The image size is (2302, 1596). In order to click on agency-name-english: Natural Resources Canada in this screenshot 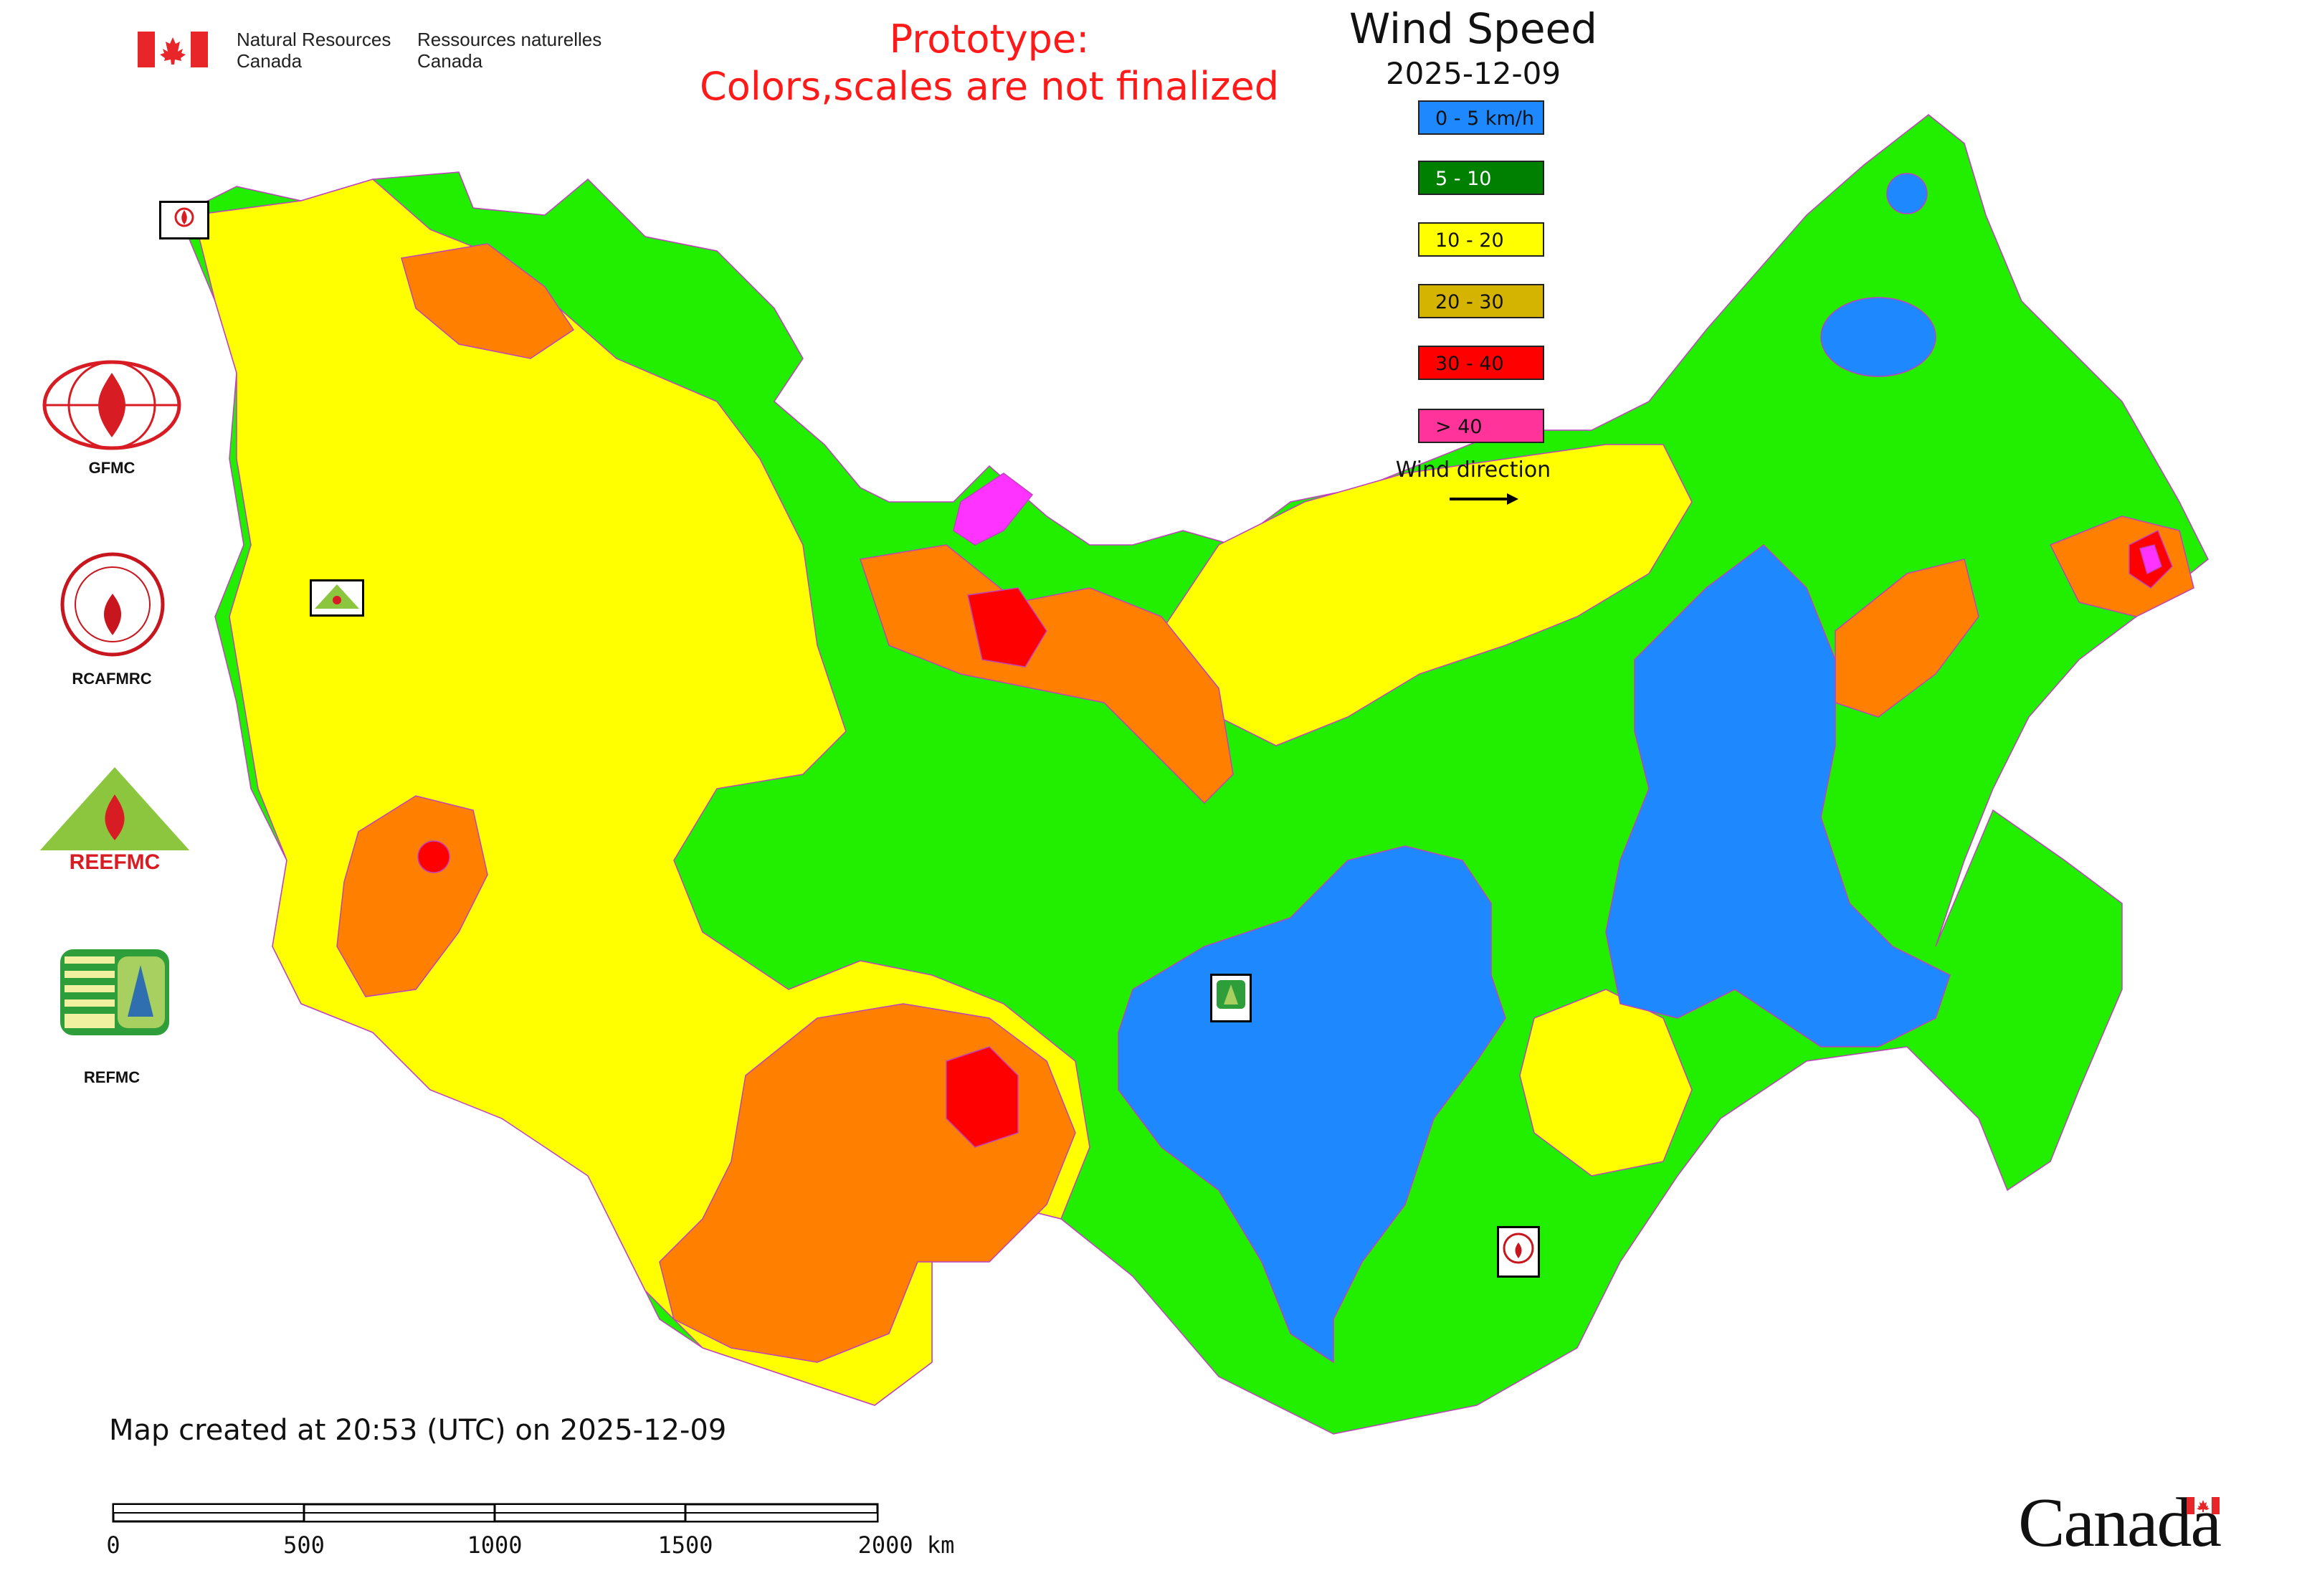, I will do `click(314, 50)`.